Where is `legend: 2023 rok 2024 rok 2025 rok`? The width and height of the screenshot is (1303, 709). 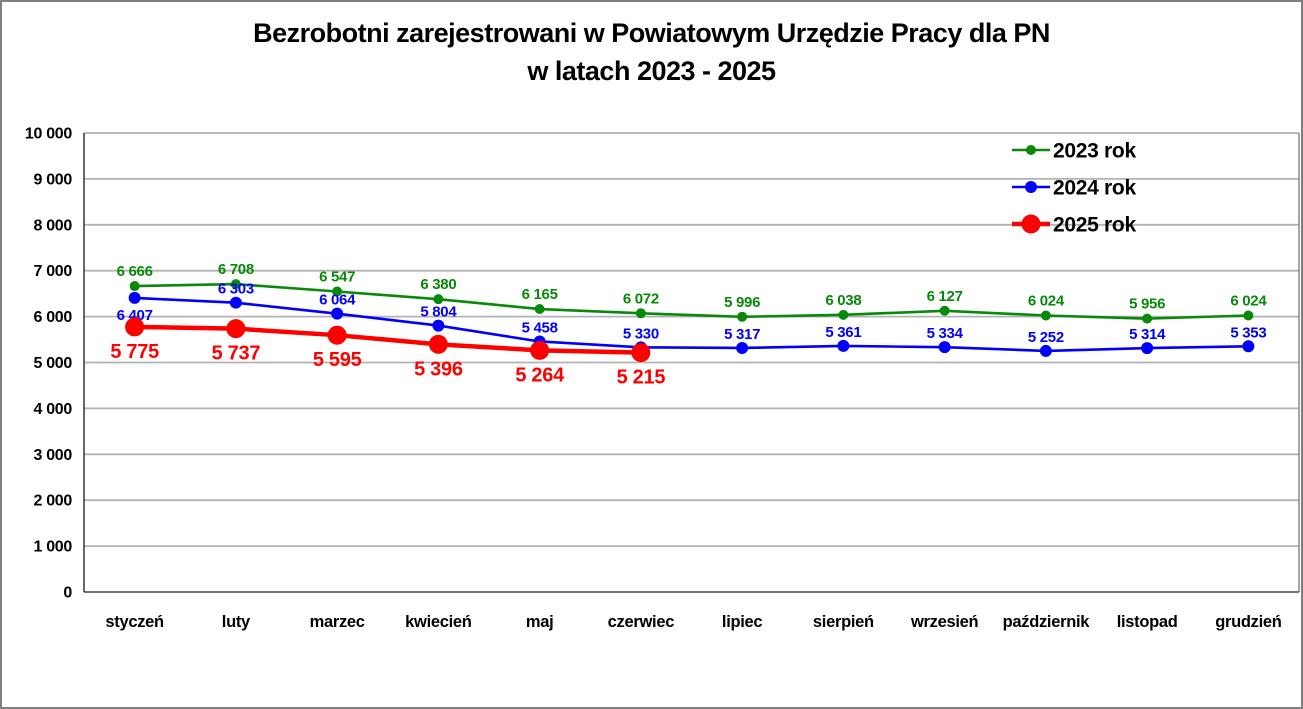
legend: 2023 rok 2024 rok 2025 rok is located at coordinates (1074, 188).